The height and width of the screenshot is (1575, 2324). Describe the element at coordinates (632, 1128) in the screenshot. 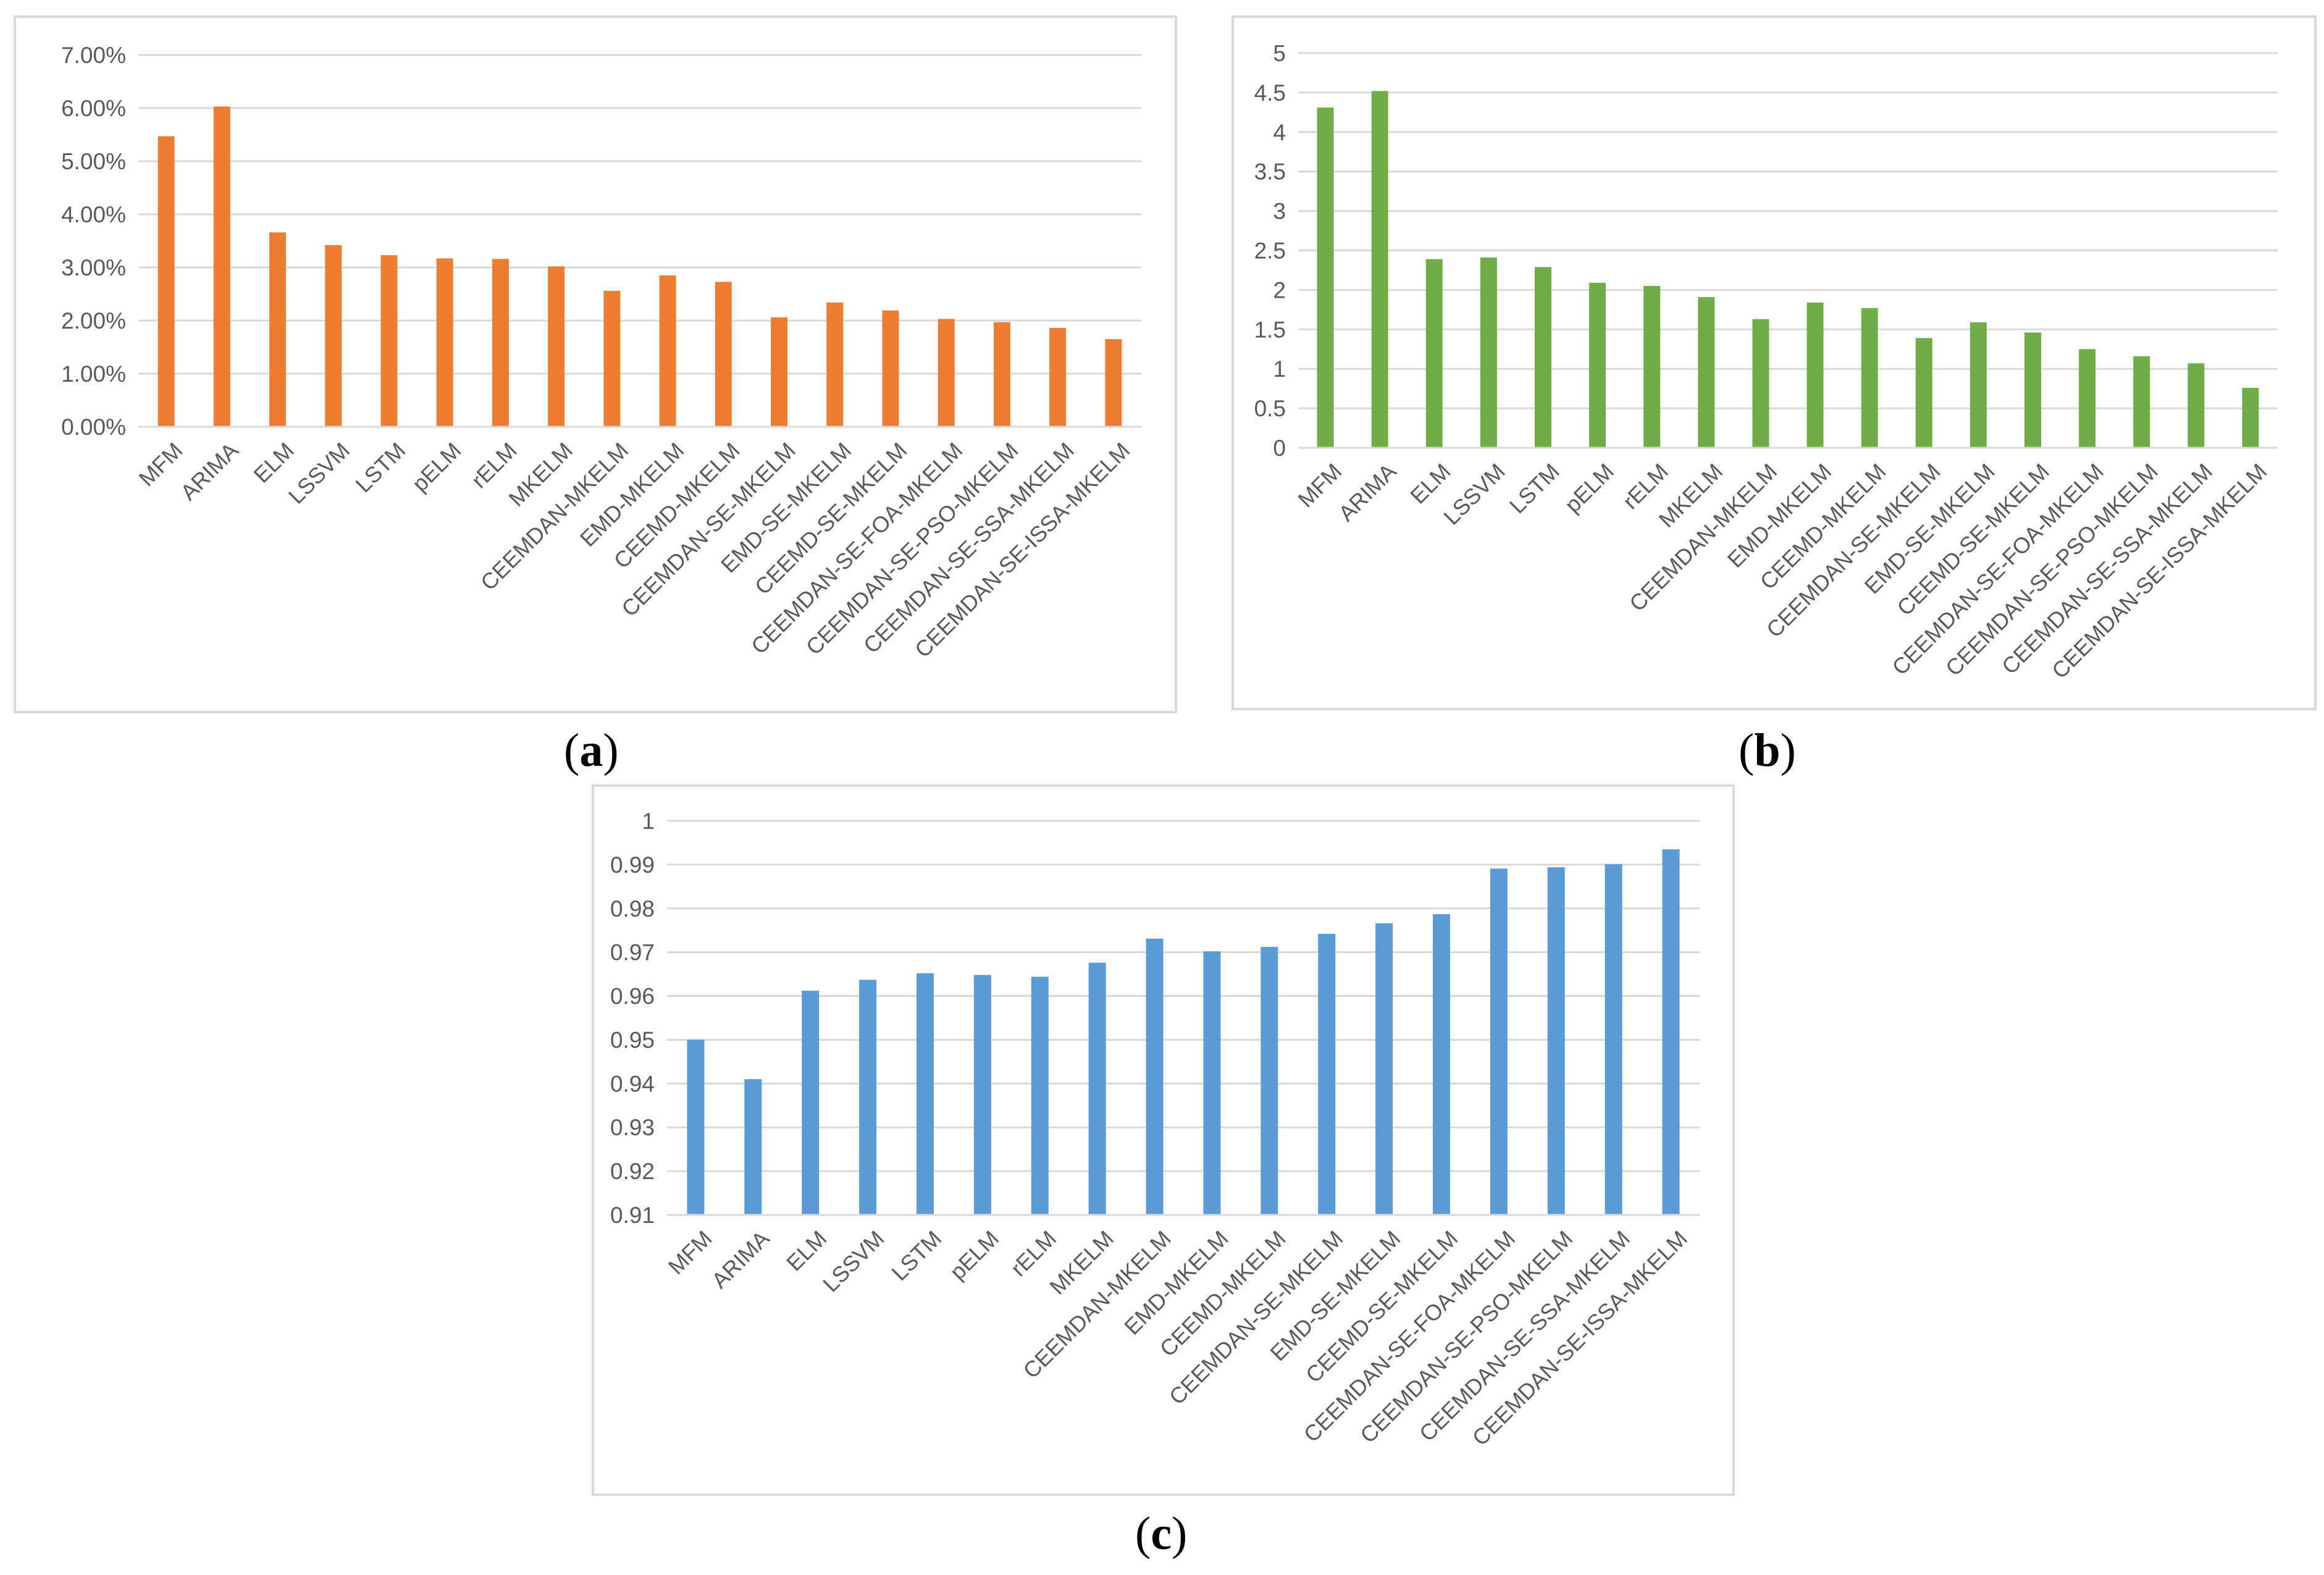

I see `y-tick-label: 0.93` at that location.